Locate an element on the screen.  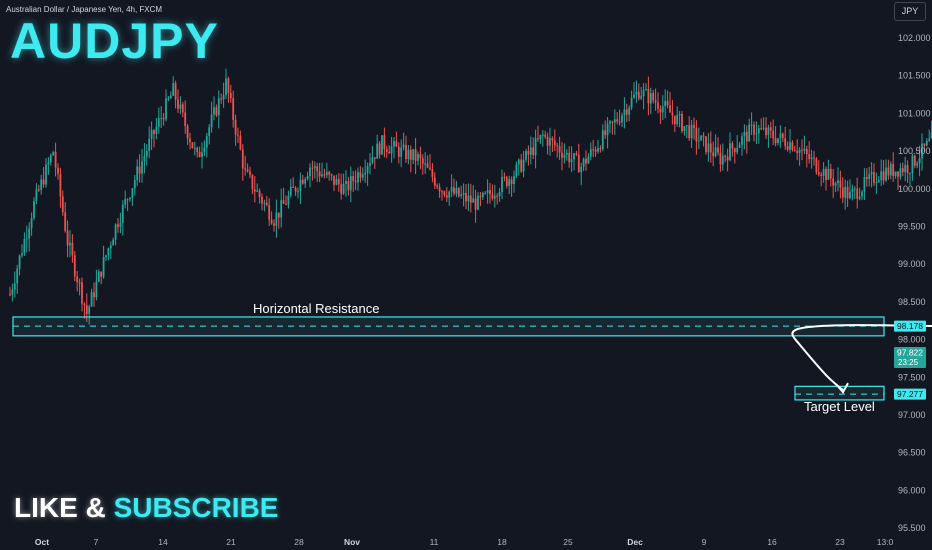
time-tick-label: Dec is located at coordinates (635, 542).